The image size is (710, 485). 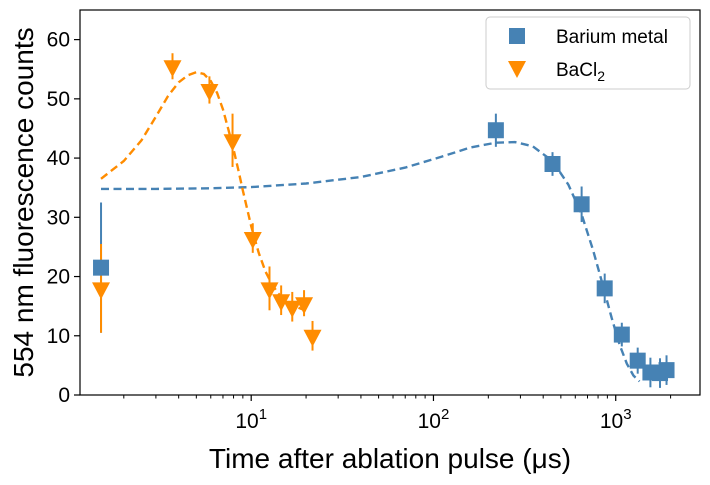 I want to click on legend: Barium metal BaCl2, so click(x=588, y=53).